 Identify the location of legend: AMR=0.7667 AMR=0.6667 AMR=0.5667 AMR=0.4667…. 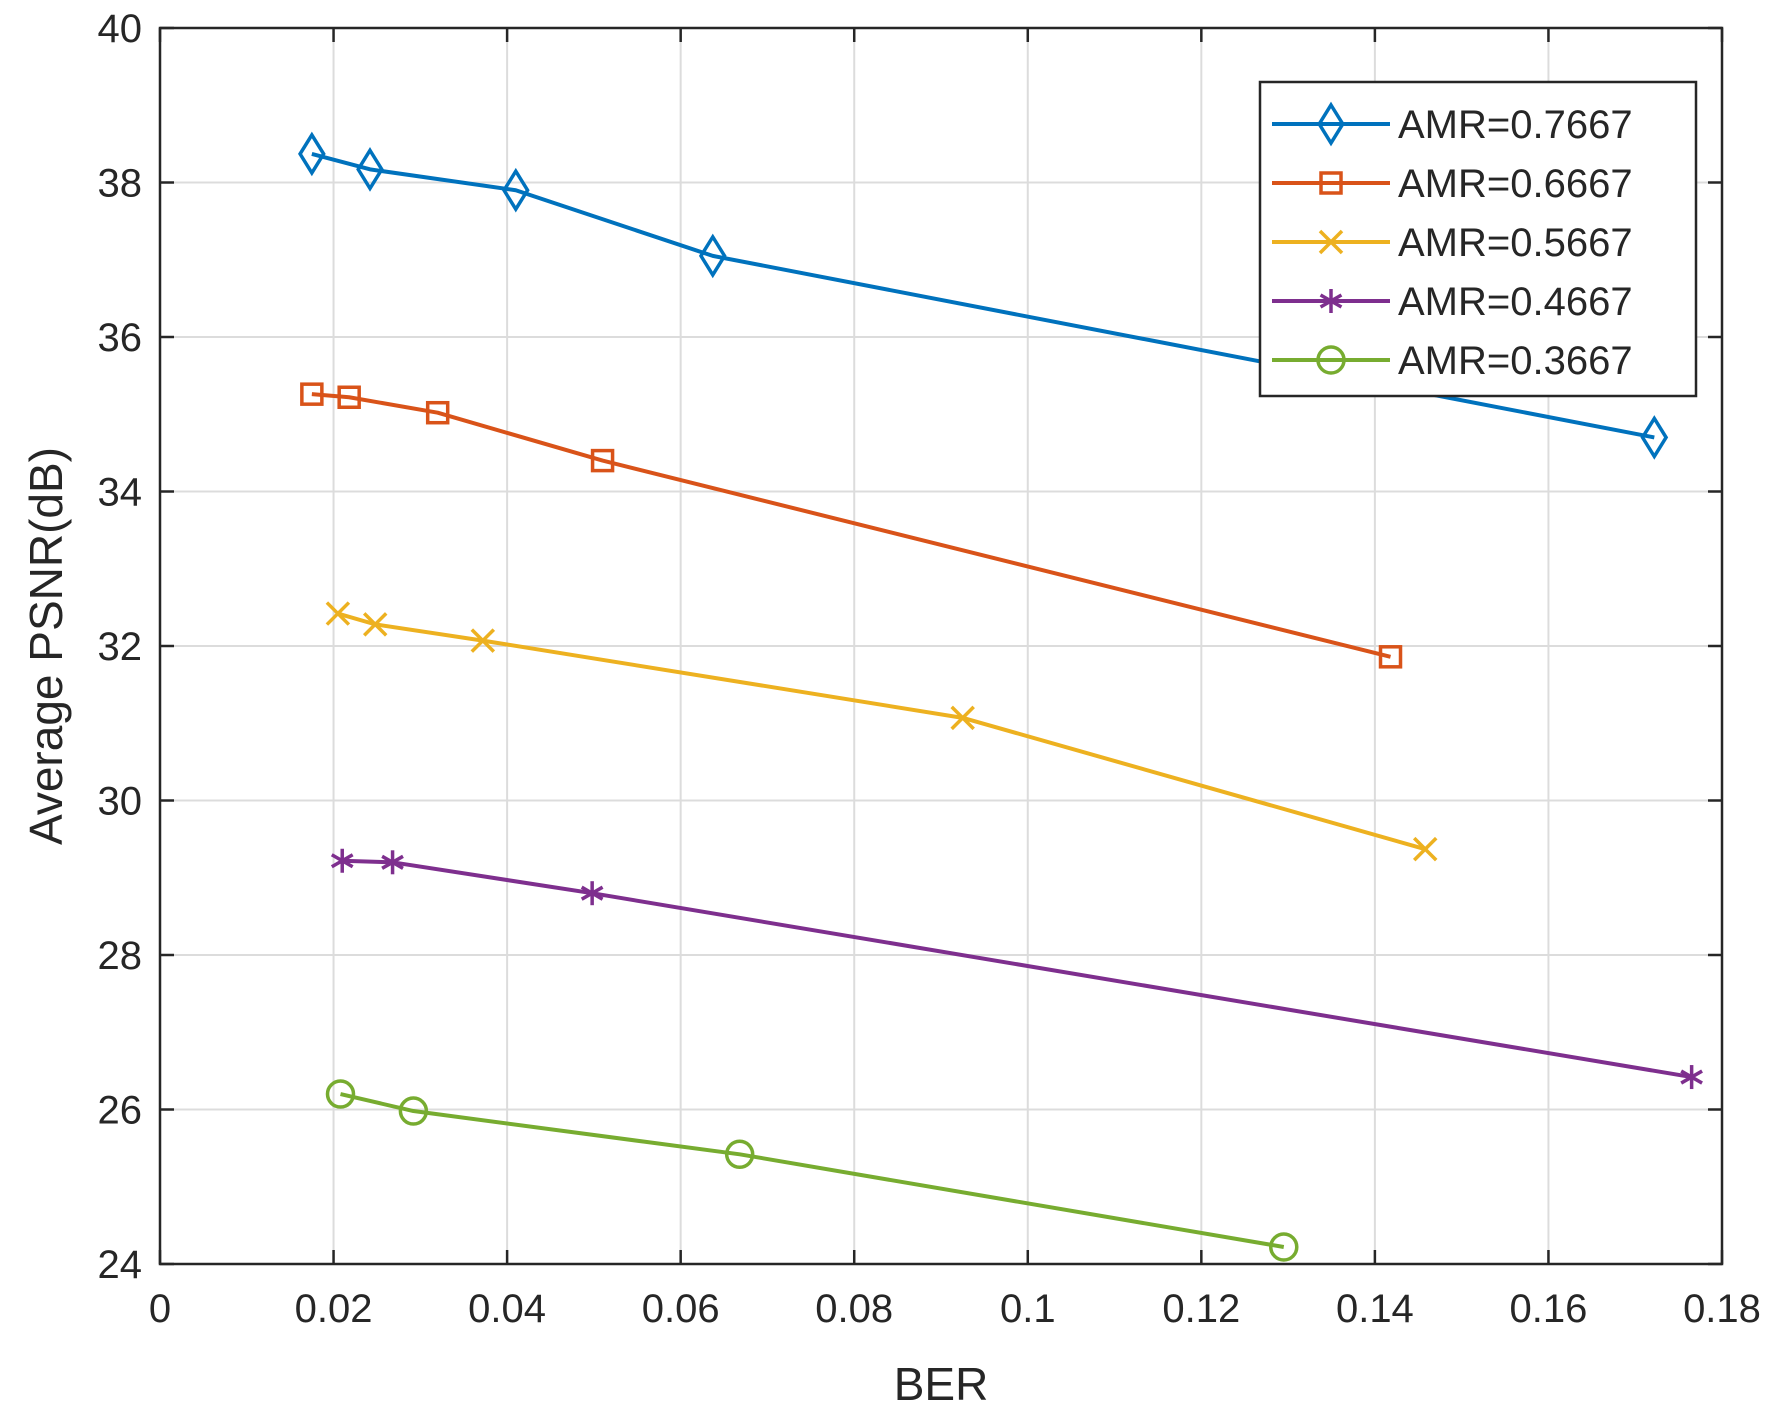
(1478, 239).